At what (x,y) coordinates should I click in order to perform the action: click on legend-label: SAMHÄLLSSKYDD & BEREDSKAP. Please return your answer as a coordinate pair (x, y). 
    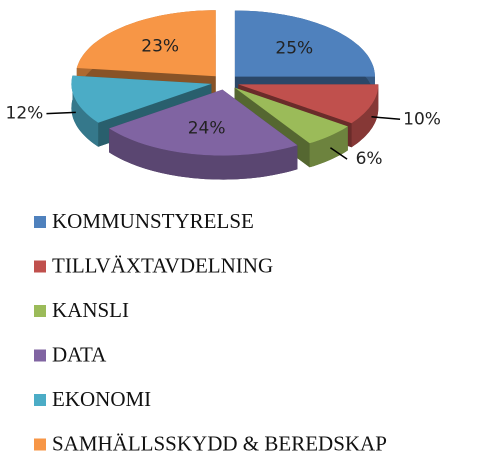
    Looking at the image, I should click on (219, 443).